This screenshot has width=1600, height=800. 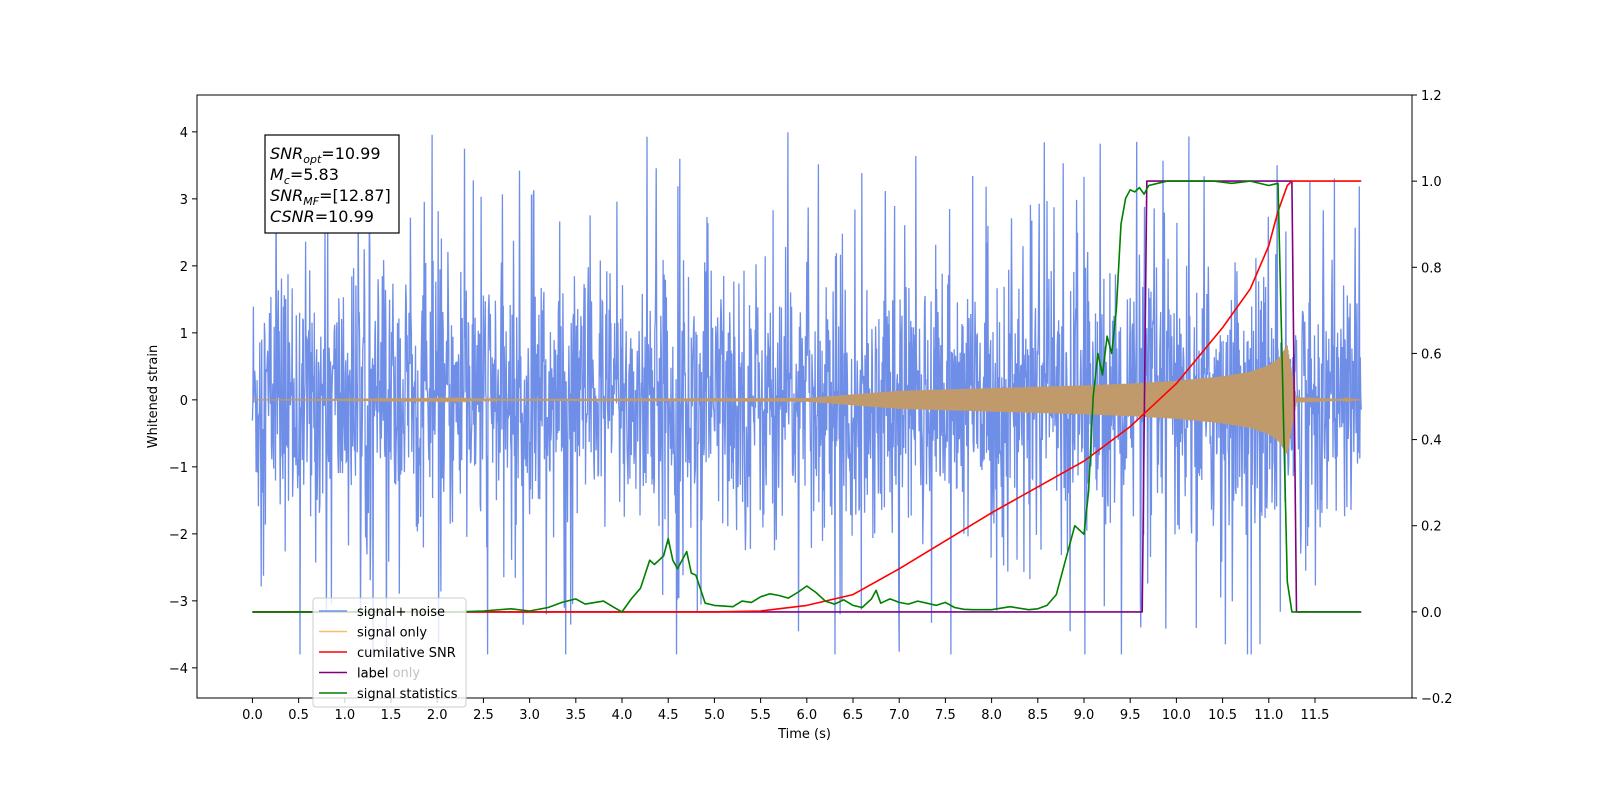 What do you see at coordinates (344, 715) in the screenshot?
I see `x-tick-label: 1.0` at bounding box center [344, 715].